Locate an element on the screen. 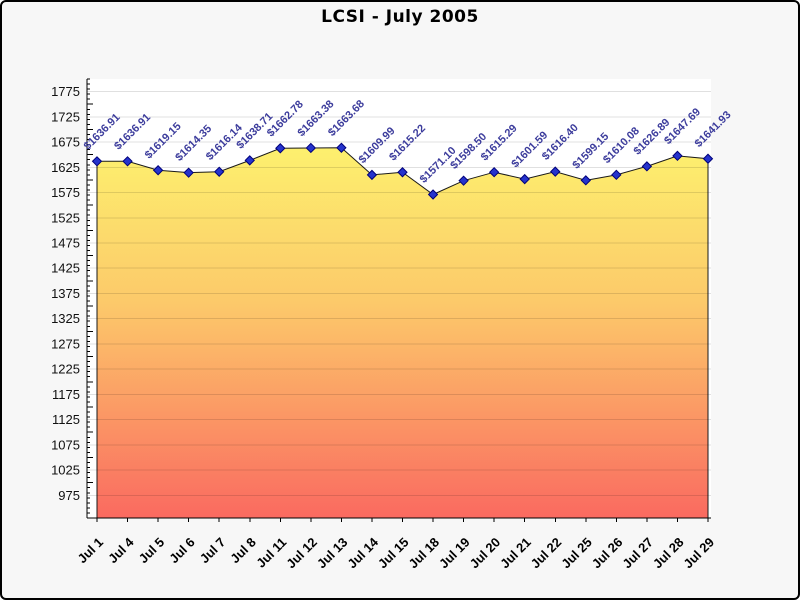  x-tick-label: Jul 29 is located at coordinates (698, 553).